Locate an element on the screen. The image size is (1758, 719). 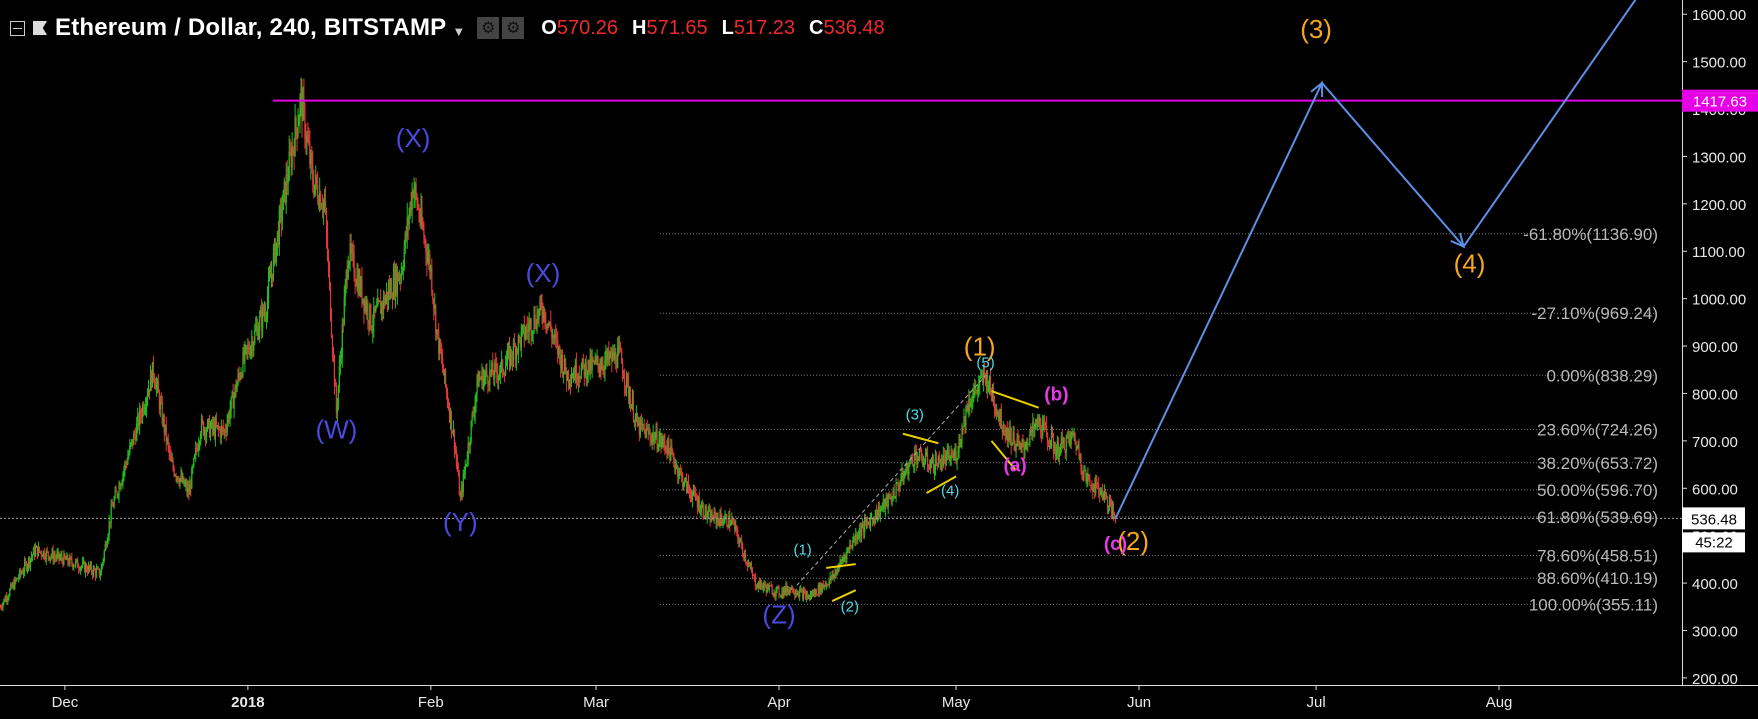
format-icon: ⚙ is located at coordinates (488, 28).